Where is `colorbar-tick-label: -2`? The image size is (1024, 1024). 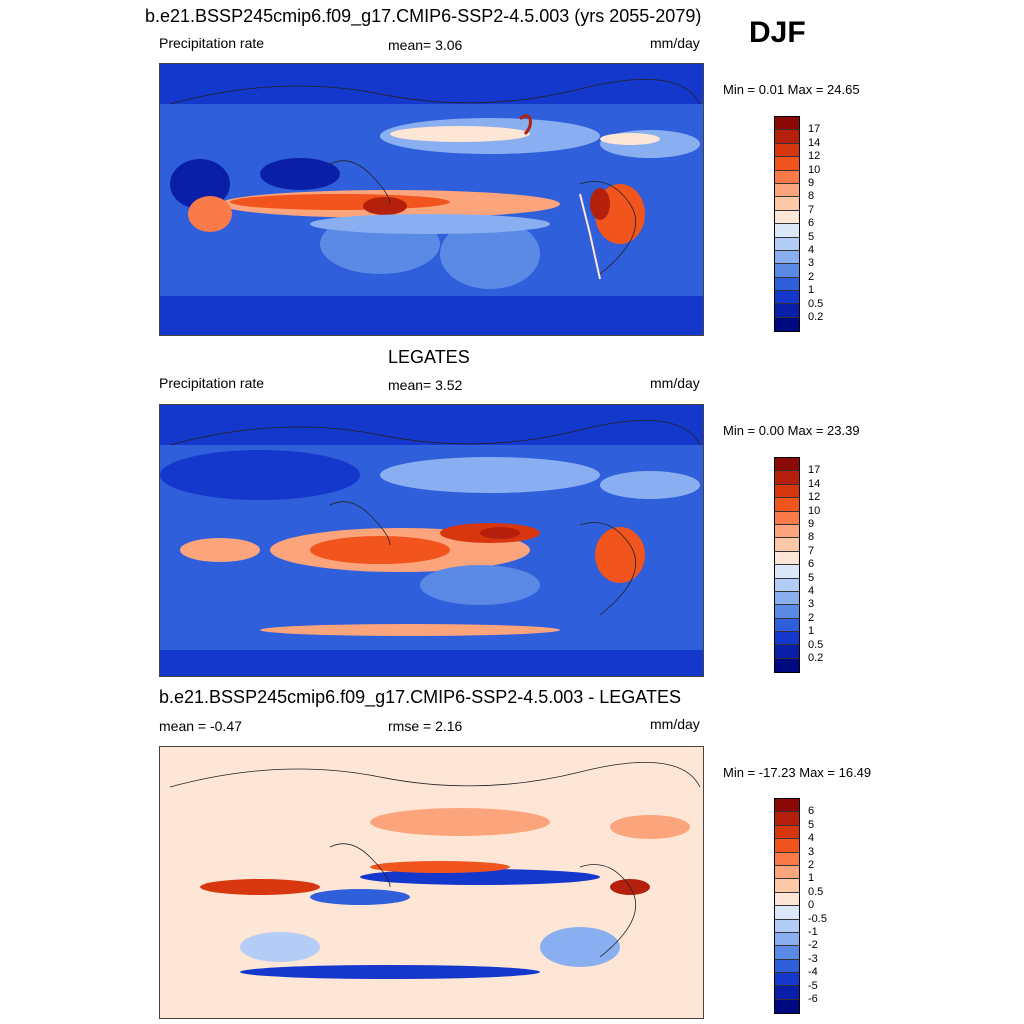 colorbar-tick-label: -2 is located at coordinates (813, 945).